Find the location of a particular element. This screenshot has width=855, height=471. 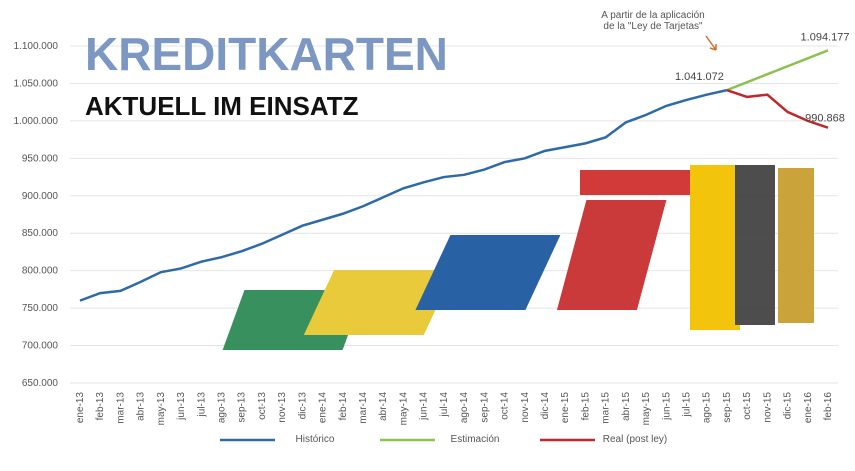

x-tick-label: nov-14 is located at coordinates (525, 407).